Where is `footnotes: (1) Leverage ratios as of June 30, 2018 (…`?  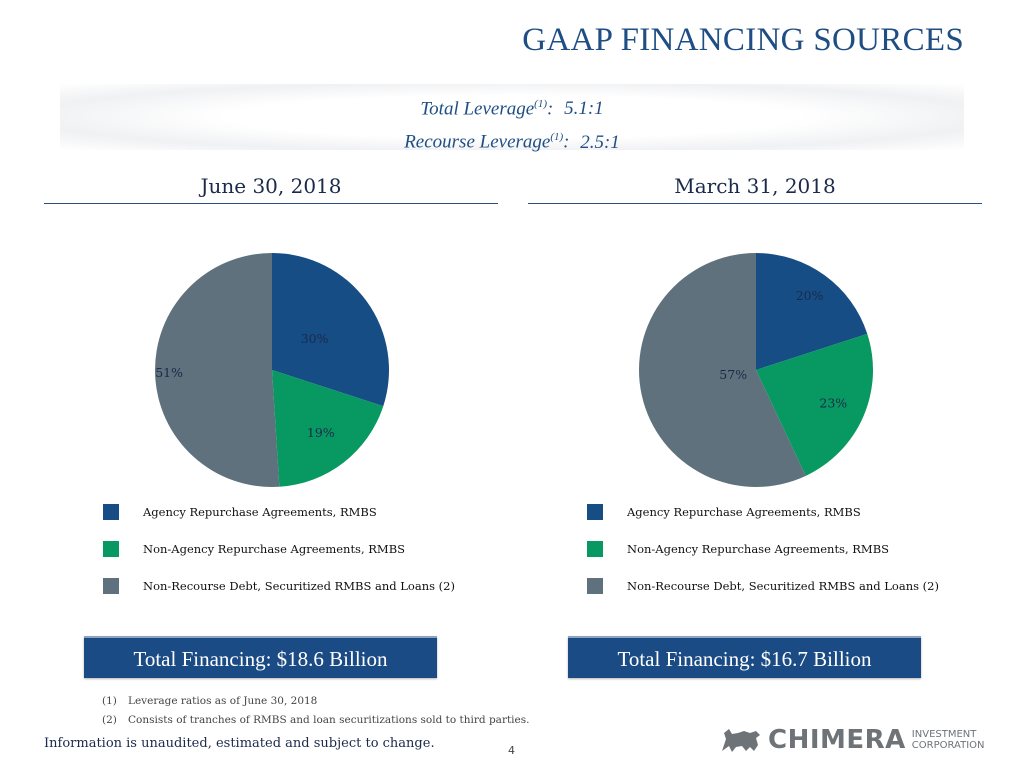
footnotes: (1) Leverage ratios as of June 30, 2018 (… is located at coordinates (315, 711).